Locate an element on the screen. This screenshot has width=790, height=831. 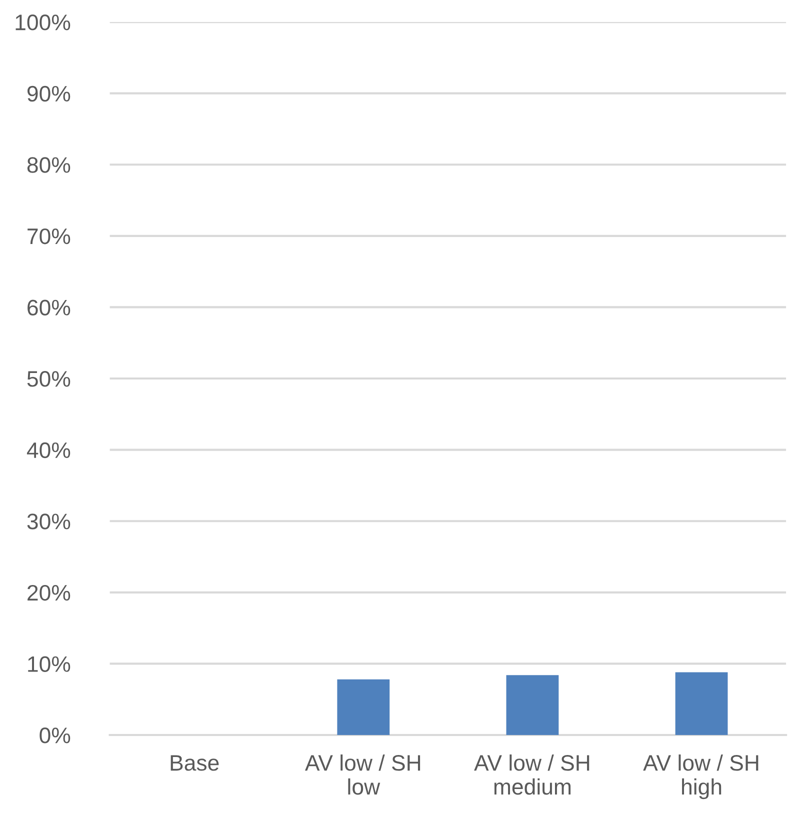
y-tick-label: 80% is located at coordinates (48, 165).